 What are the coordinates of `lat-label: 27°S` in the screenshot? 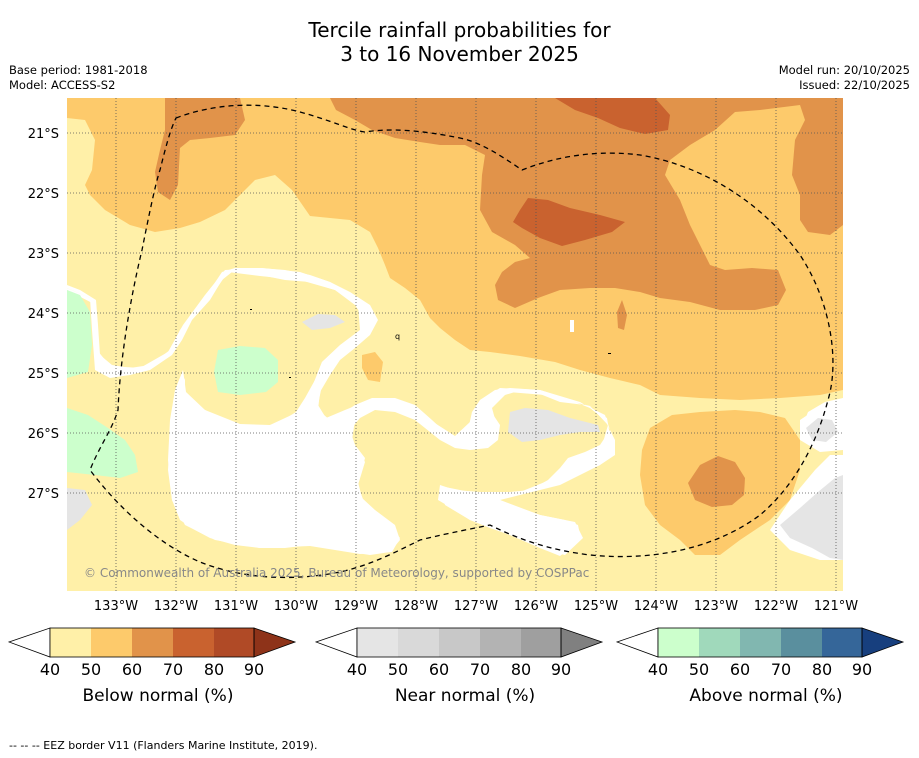 It's located at (43, 494).